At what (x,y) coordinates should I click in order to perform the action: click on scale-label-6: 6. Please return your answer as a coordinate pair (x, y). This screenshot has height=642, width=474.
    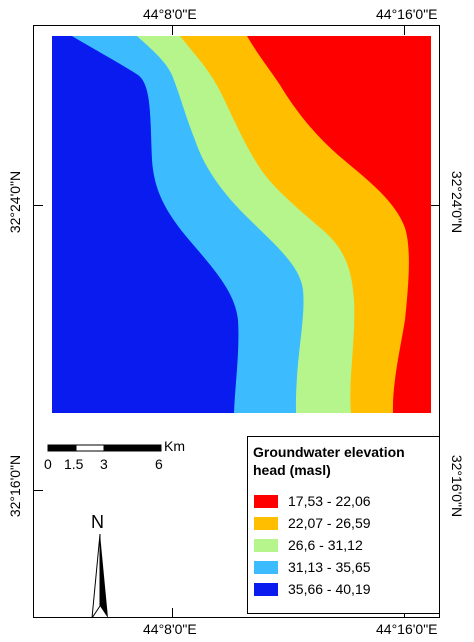
    Looking at the image, I should click on (159, 464).